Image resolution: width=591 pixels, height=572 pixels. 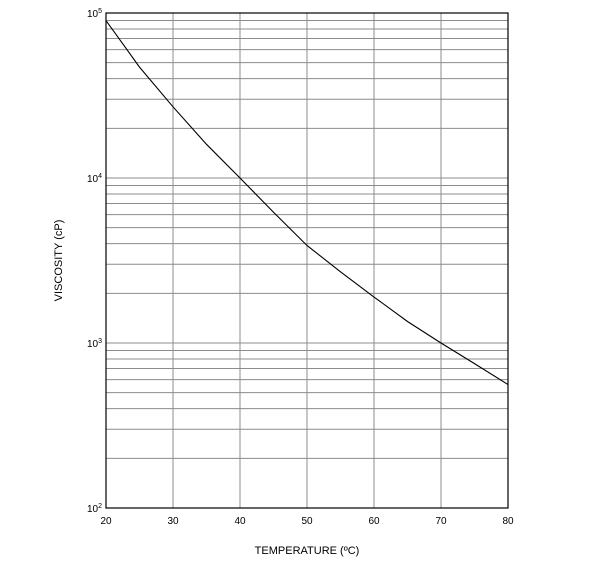 I want to click on x-tick-label: 40, so click(x=240, y=521).